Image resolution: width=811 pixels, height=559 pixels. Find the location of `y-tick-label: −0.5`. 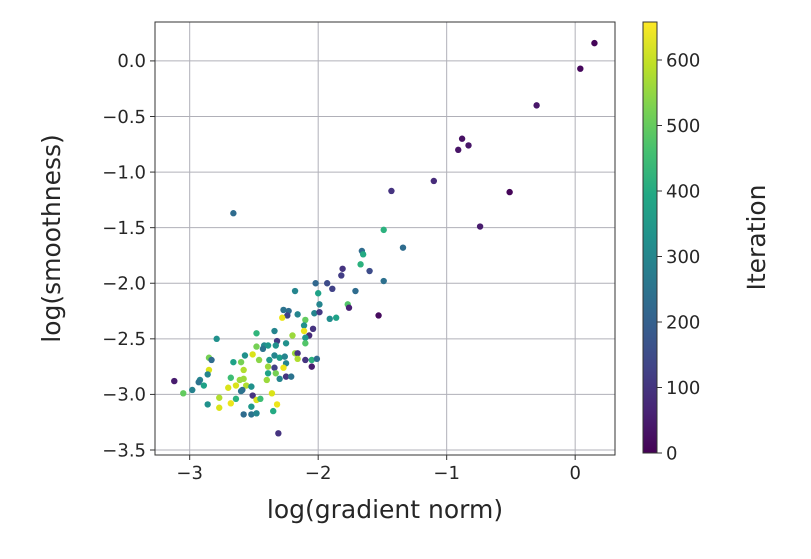

y-tick-label: −0.5 is located at coordinates (124, 117).